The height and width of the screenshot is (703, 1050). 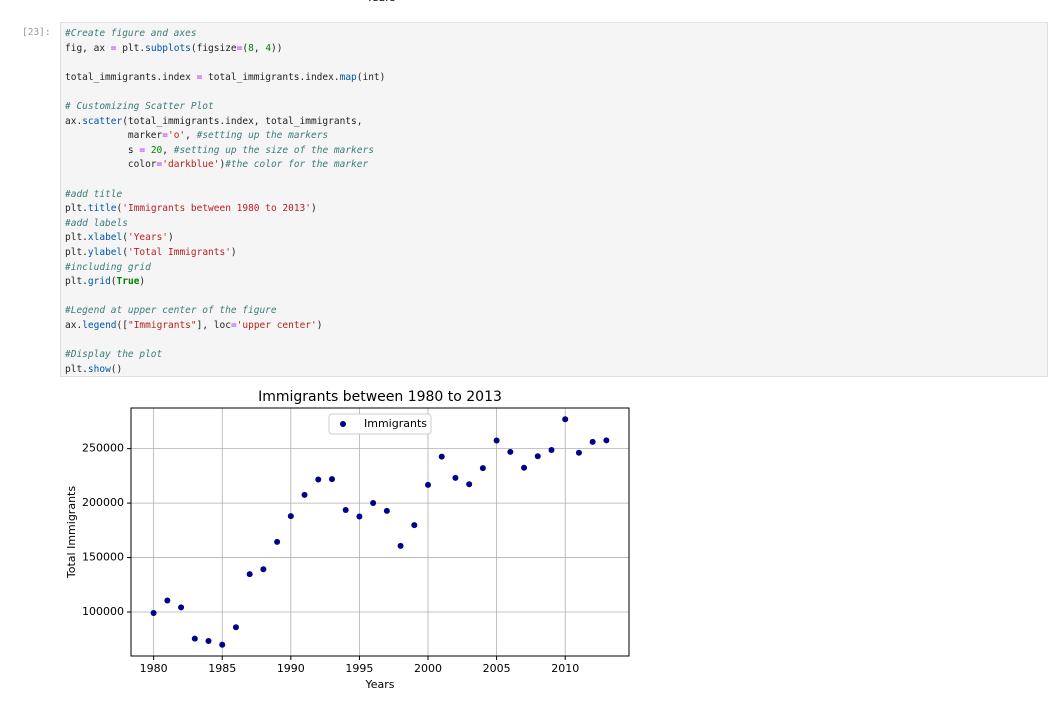 What do you see at coordinates (139, 106) in the screenshot?
I see `code-token: # Customizing Scatter Plot` at bounding box center [139, 106].